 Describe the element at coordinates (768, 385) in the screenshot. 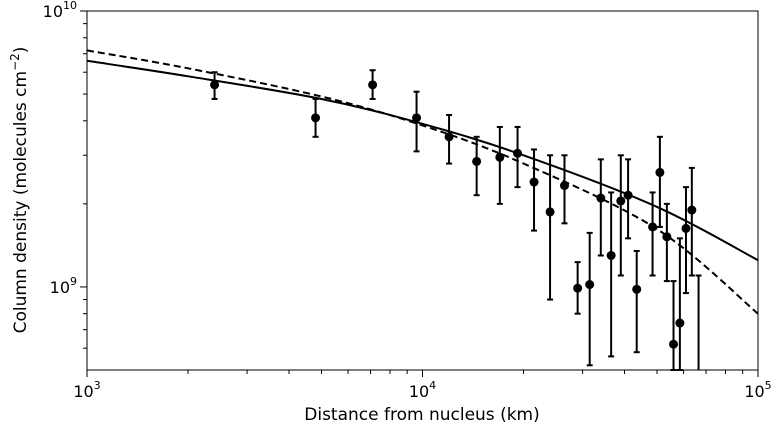

I see `x-tick-exponent: 5` at that location.